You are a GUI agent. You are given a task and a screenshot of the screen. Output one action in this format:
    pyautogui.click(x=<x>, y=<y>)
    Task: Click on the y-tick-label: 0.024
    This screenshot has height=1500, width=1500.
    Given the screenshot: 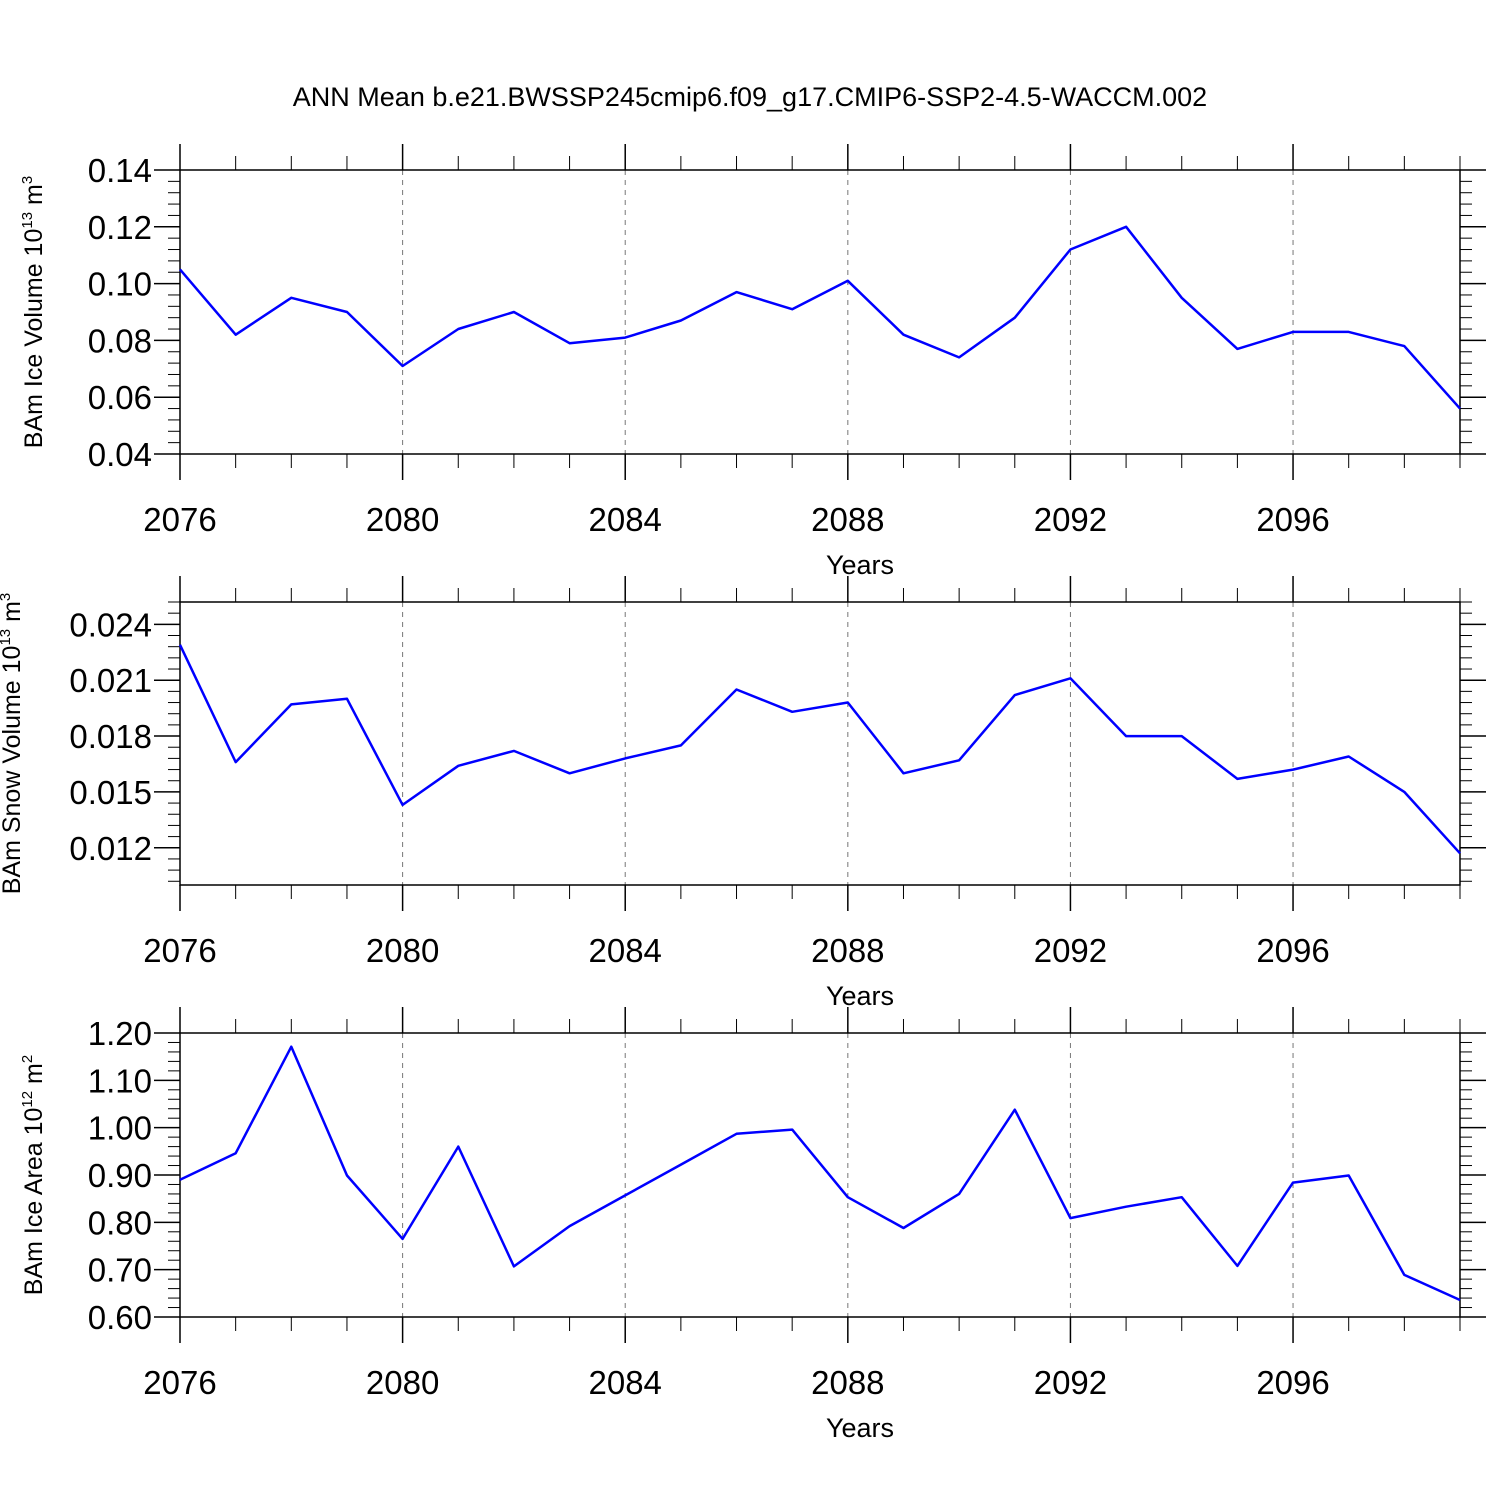 What is the action you would take?
    pyautogui.click(x=110, y=624)
    